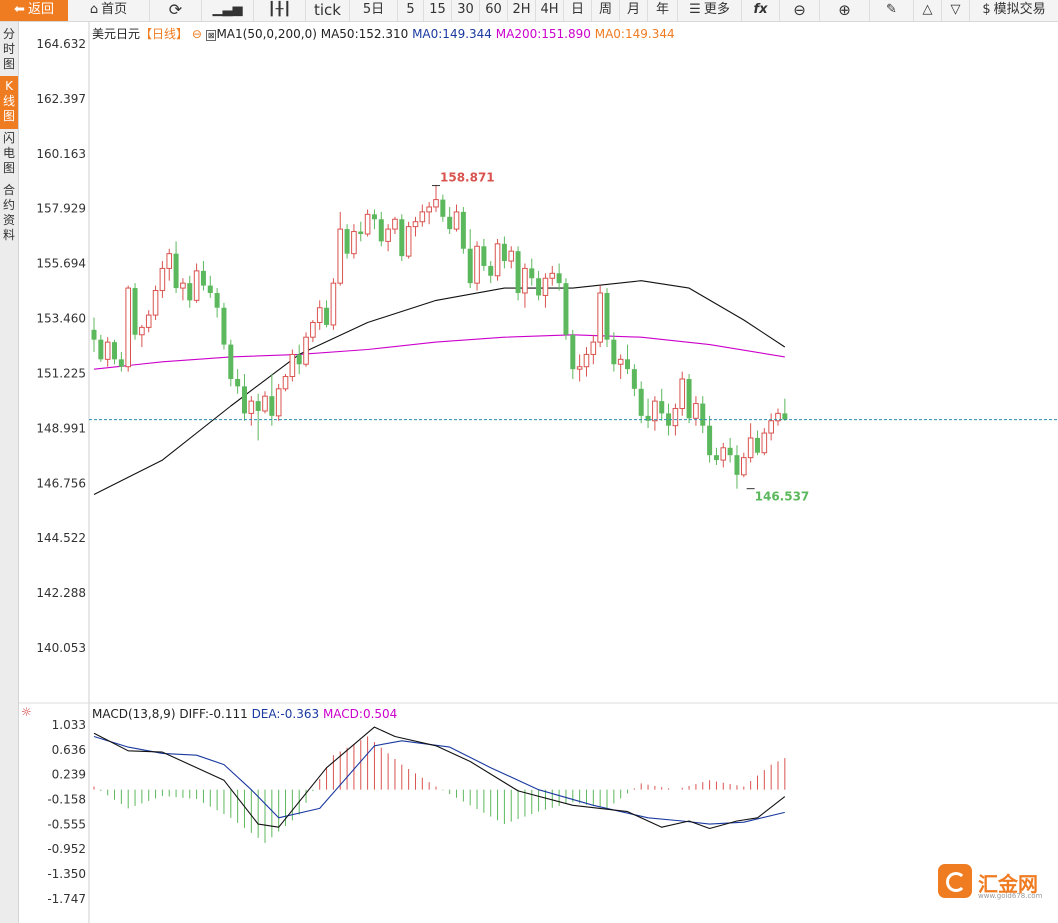 The height and width of the screenshot is (923, 1058). I want to click on period-label: 【日线】, so click(164, 34).